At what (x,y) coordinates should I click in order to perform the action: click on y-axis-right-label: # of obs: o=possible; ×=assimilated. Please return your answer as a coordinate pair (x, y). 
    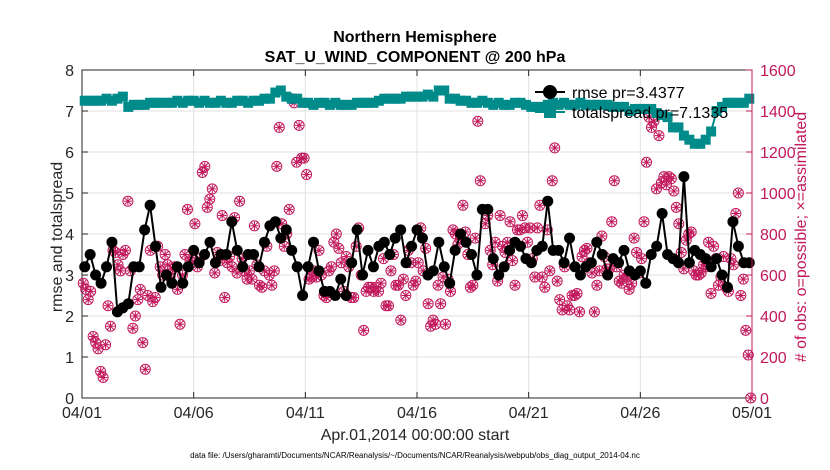
    Looking at the image, I should click on (801, 237).